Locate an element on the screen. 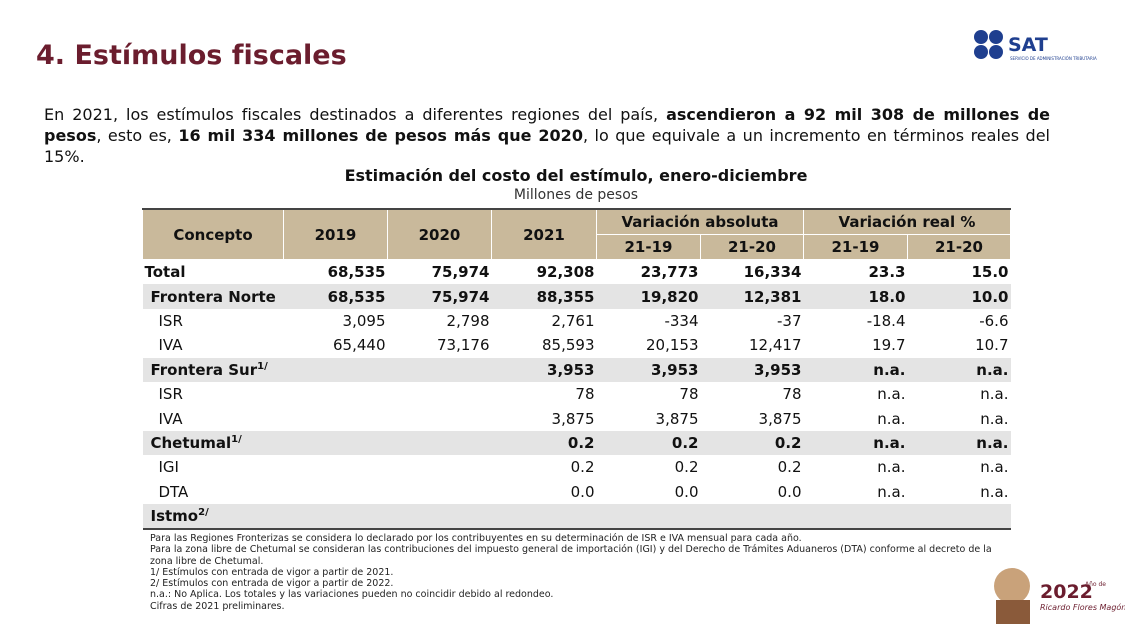 The image size is (1125, 632). table-cell: 19,820 is located at coordinates (648, 296).